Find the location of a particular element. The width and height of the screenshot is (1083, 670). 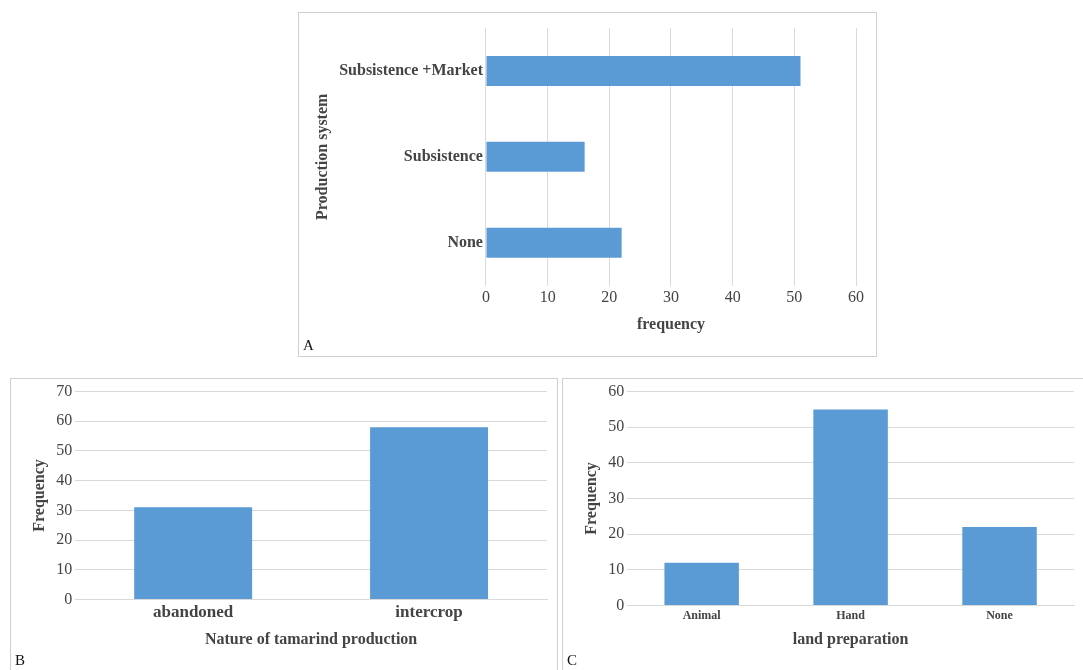

x-tick-label: 40 is located at coordinates (732, 297).